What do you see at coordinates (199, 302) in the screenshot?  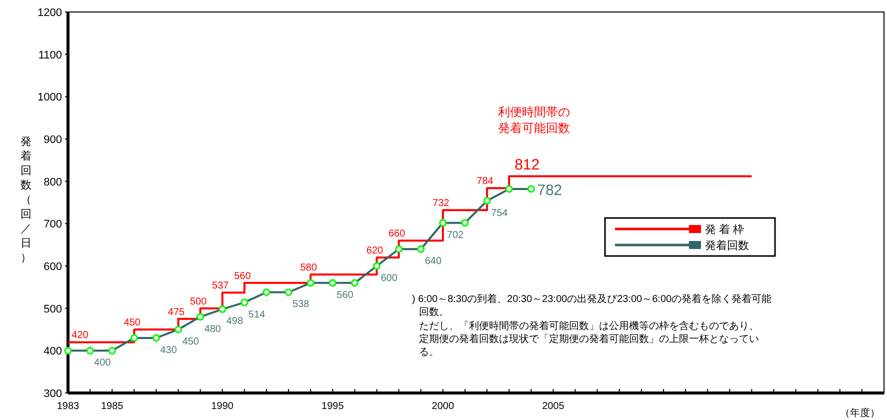 I see `data-label: 500` at bounding box center [199, 302].